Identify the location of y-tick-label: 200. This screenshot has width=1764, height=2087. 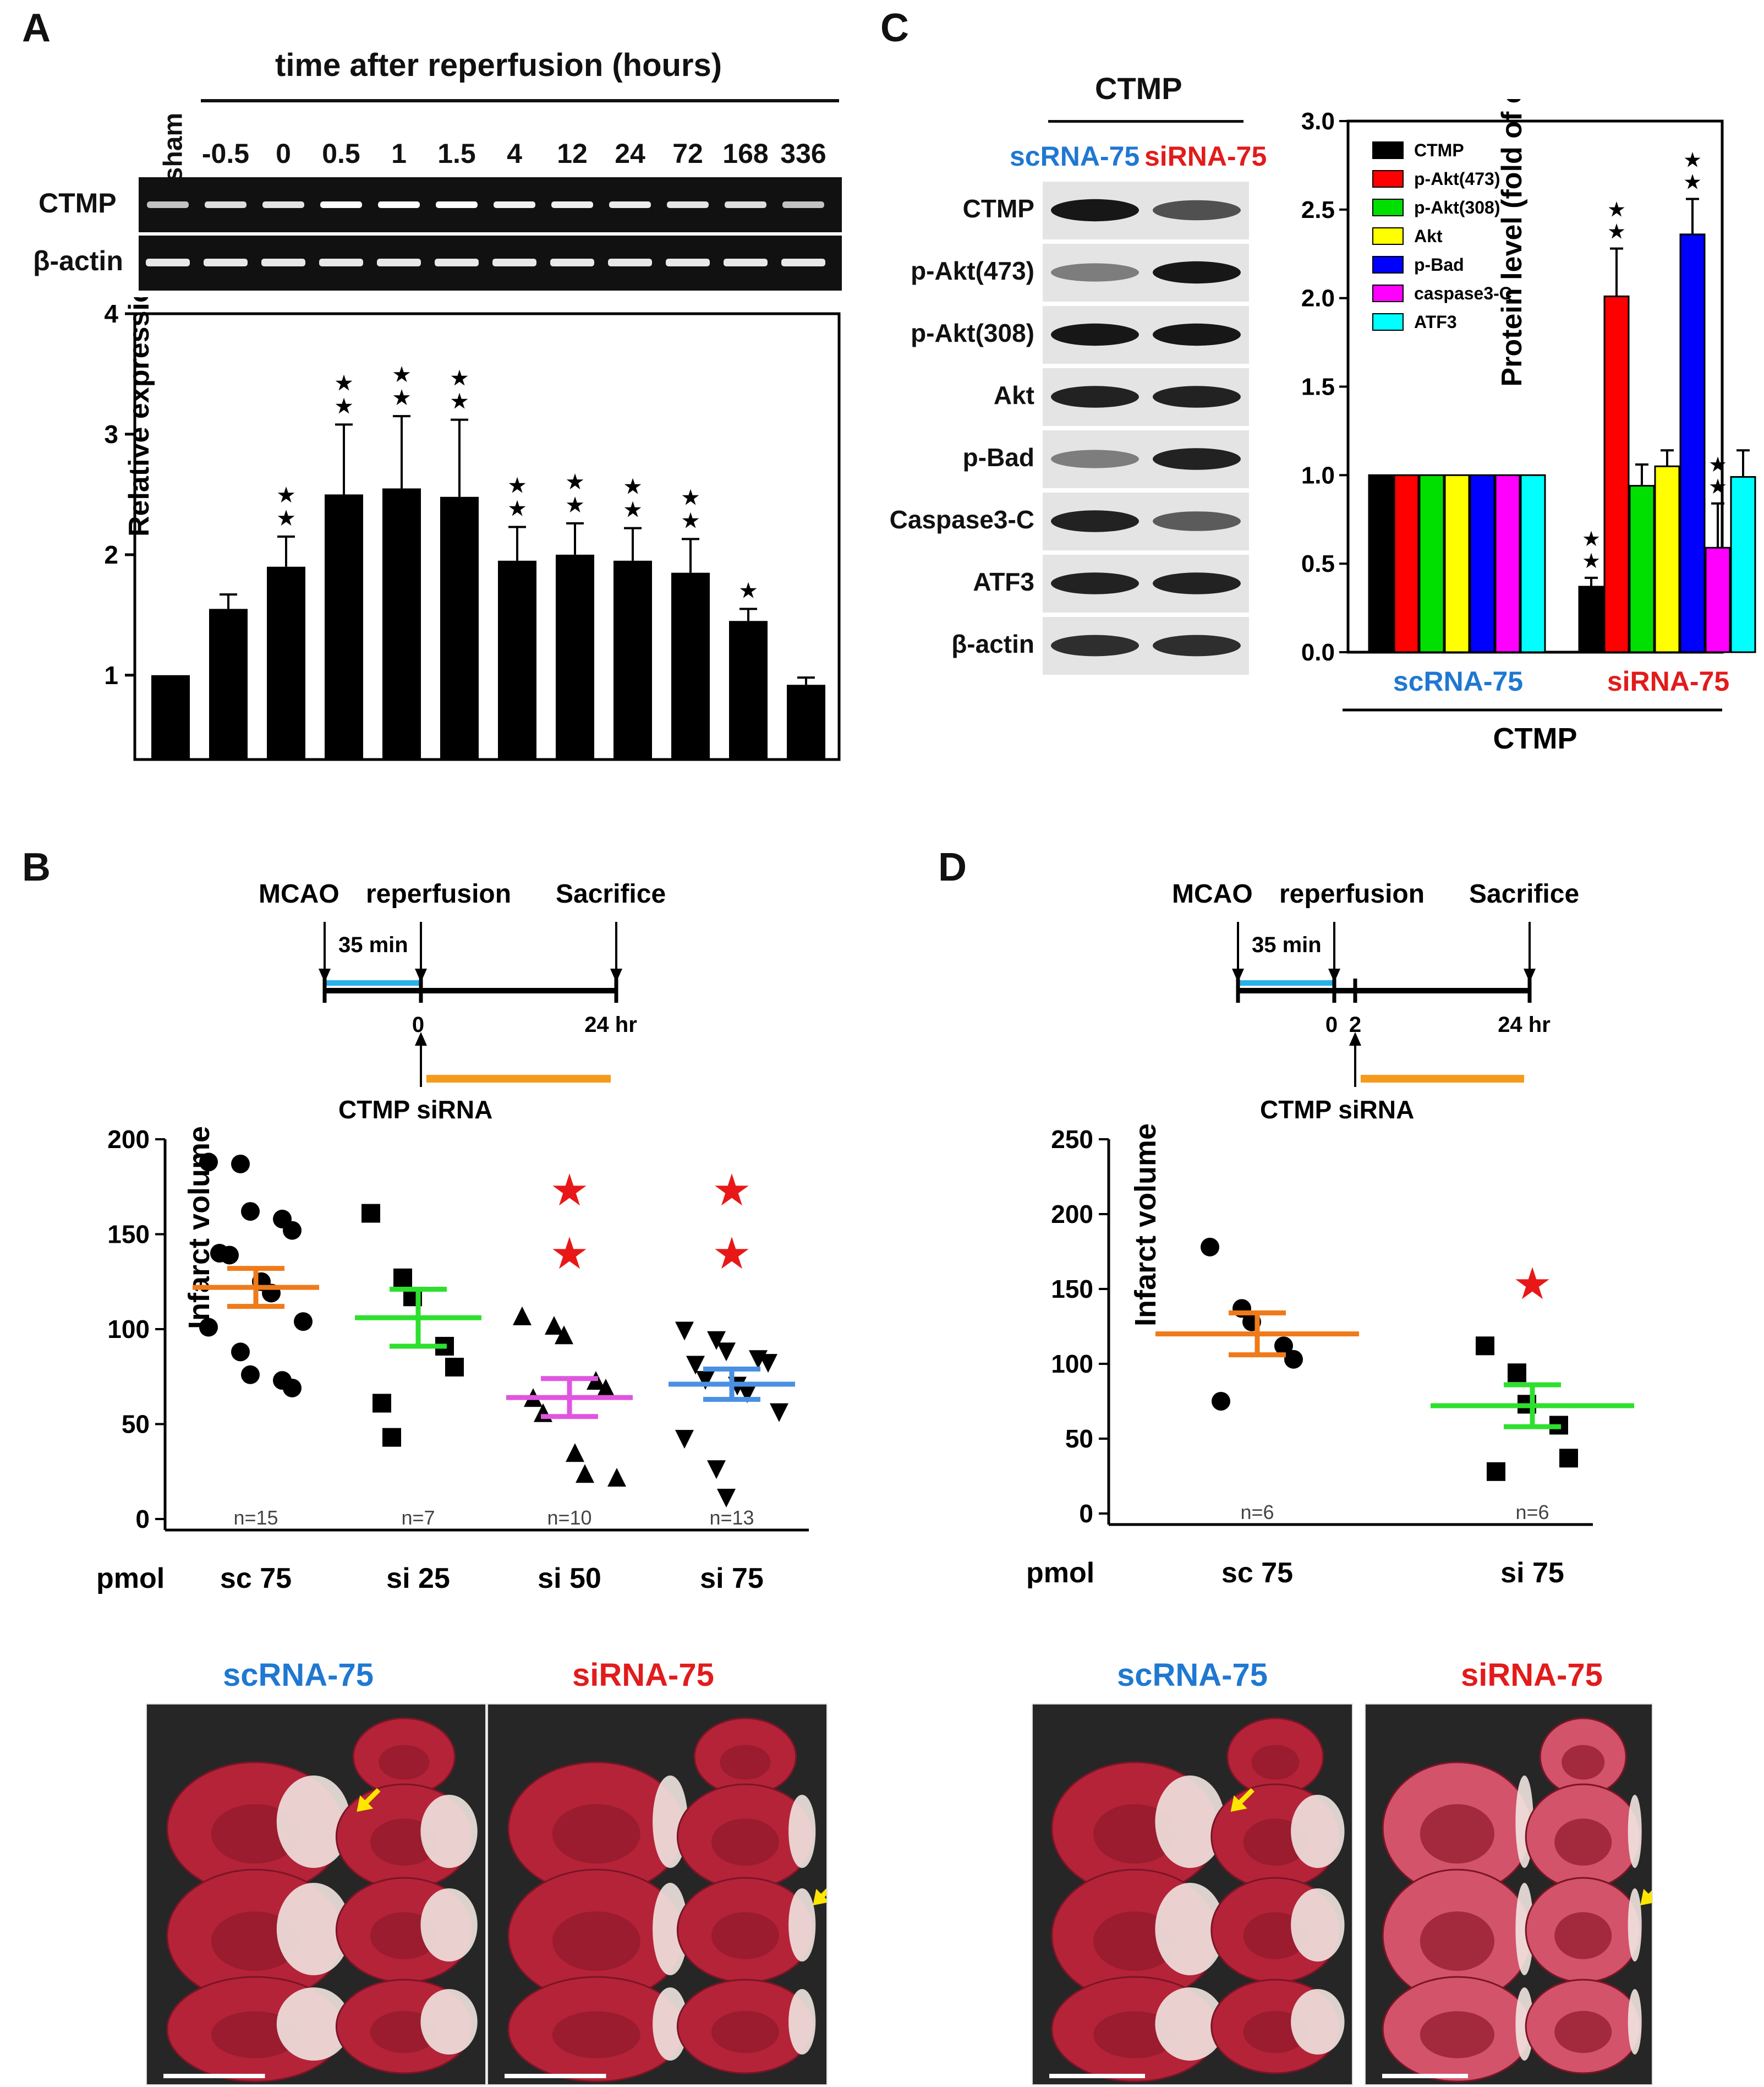
(128, 1139).